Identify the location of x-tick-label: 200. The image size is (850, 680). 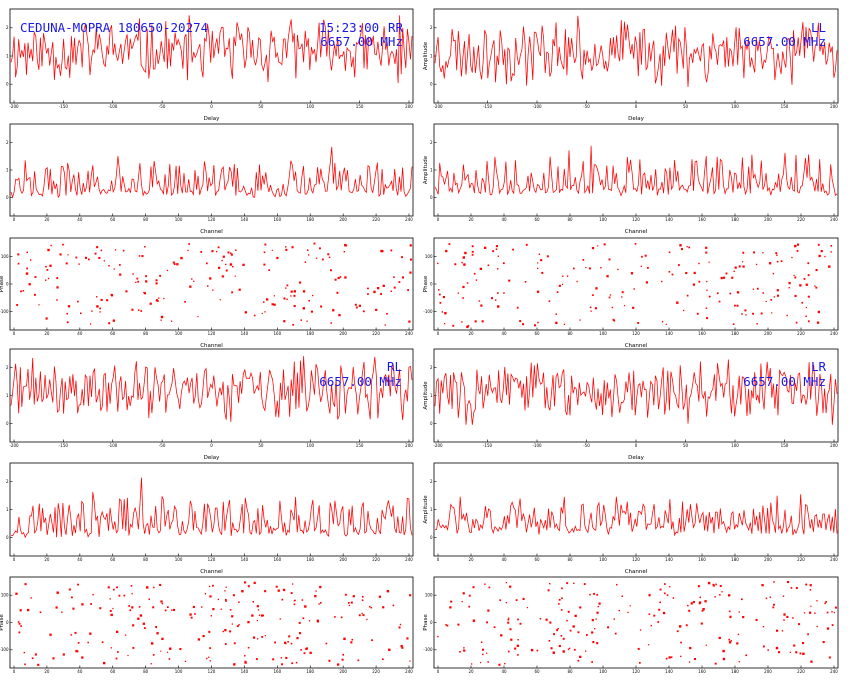
(768, 559).